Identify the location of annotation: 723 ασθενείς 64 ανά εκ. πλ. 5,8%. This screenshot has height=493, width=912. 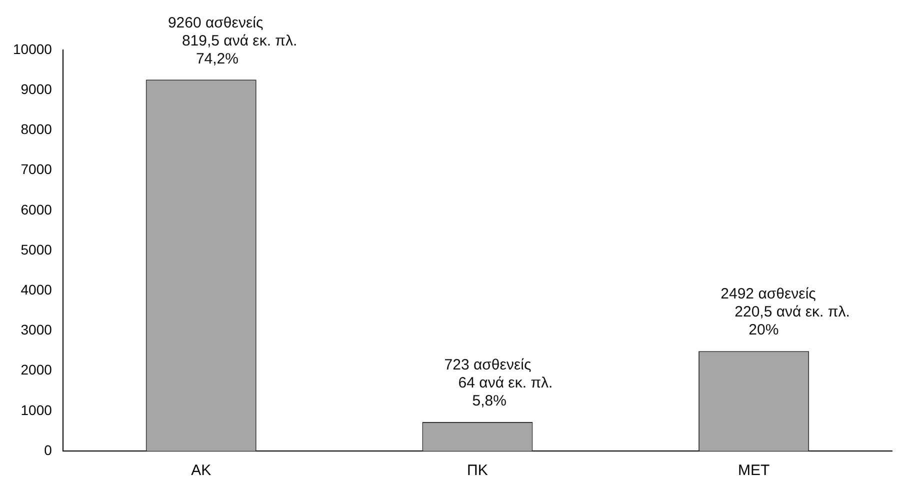
(498, 383).